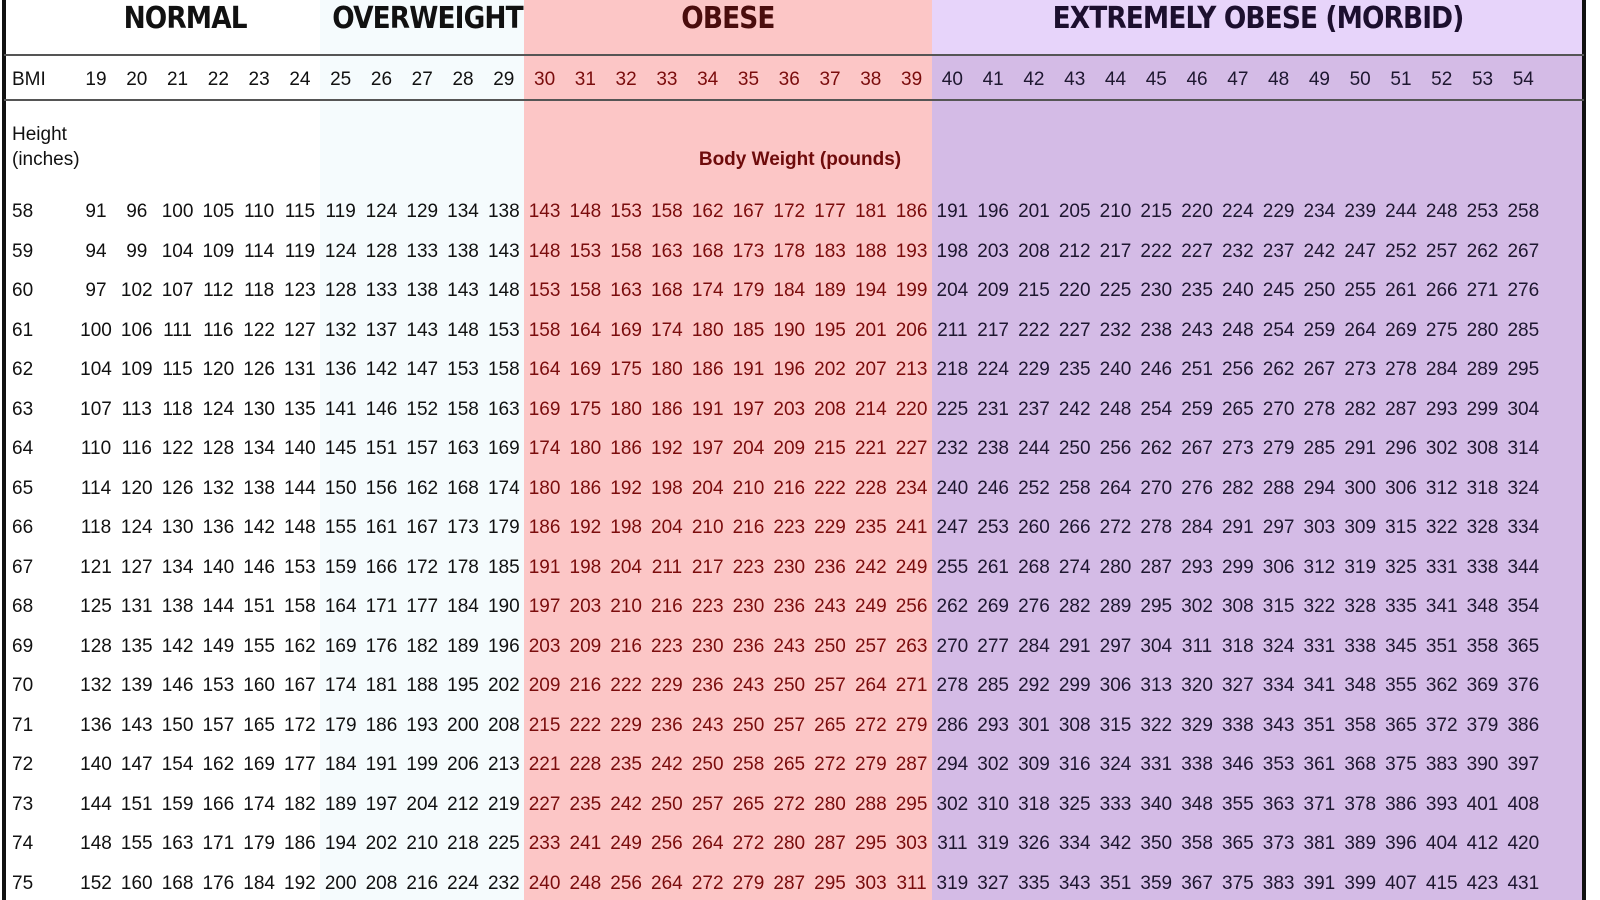 The width and height of the screenshot is (1600, 900). I want to click on weight-cell: 369, so click(1482, 685).